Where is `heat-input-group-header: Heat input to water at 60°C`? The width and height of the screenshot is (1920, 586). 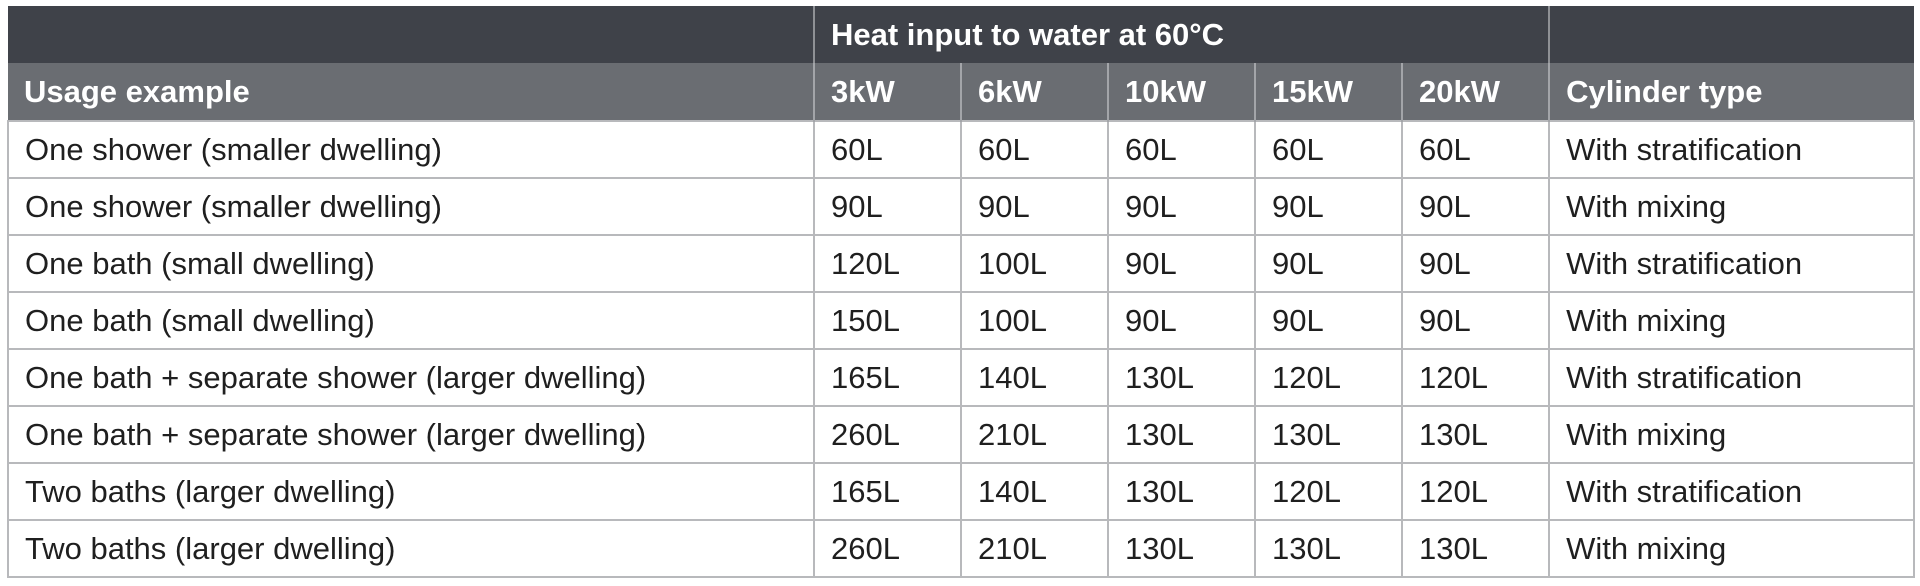
heat-input-group-header: Heat input to water at 60°C is located at coordinates (1181, 34).